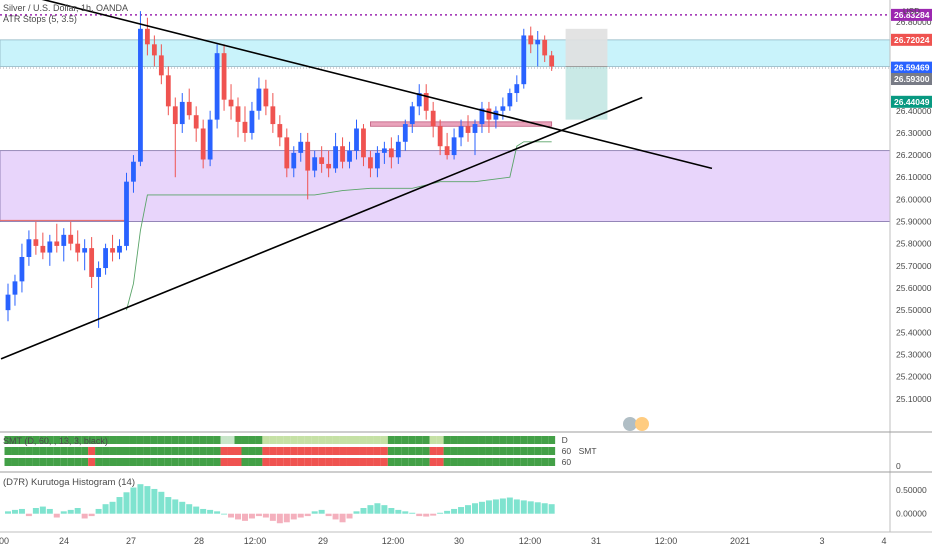  What do you see at coordinates (586, 47) in the screenshot?
I see `position-stop-box` at bounding box center [586, 47].